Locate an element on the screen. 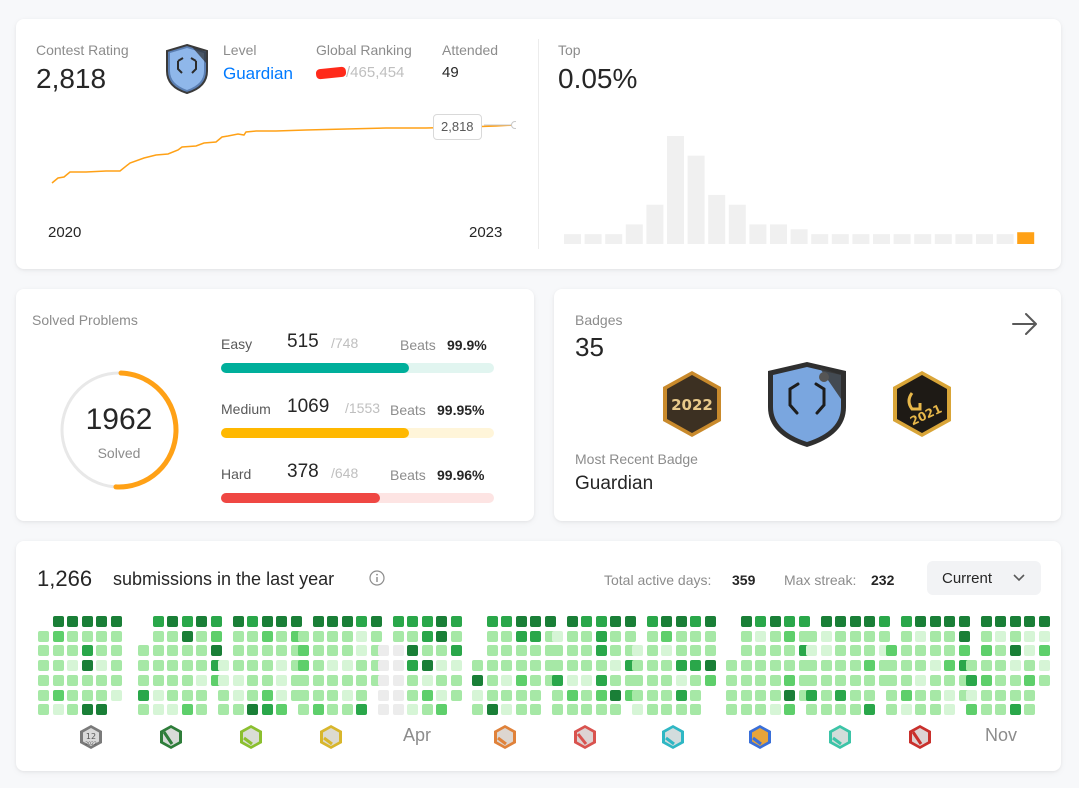 The width and height of the screenshot is (1079, 788). guardian-shield-badge-icon is located at coordinates (807, 404).